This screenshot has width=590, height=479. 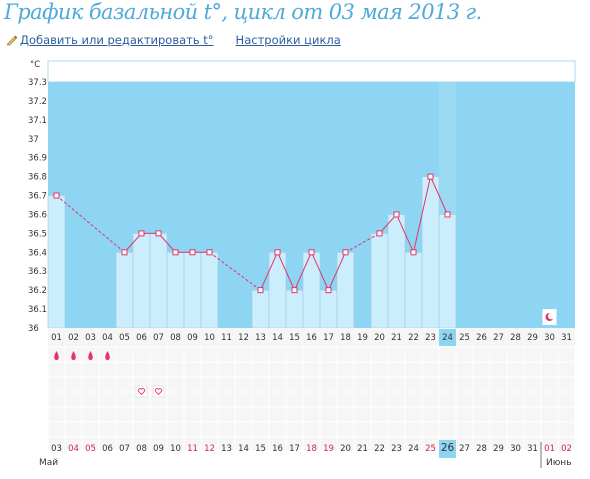 I want to click on cycle-day-label: 13, so click(x=260, y=338).